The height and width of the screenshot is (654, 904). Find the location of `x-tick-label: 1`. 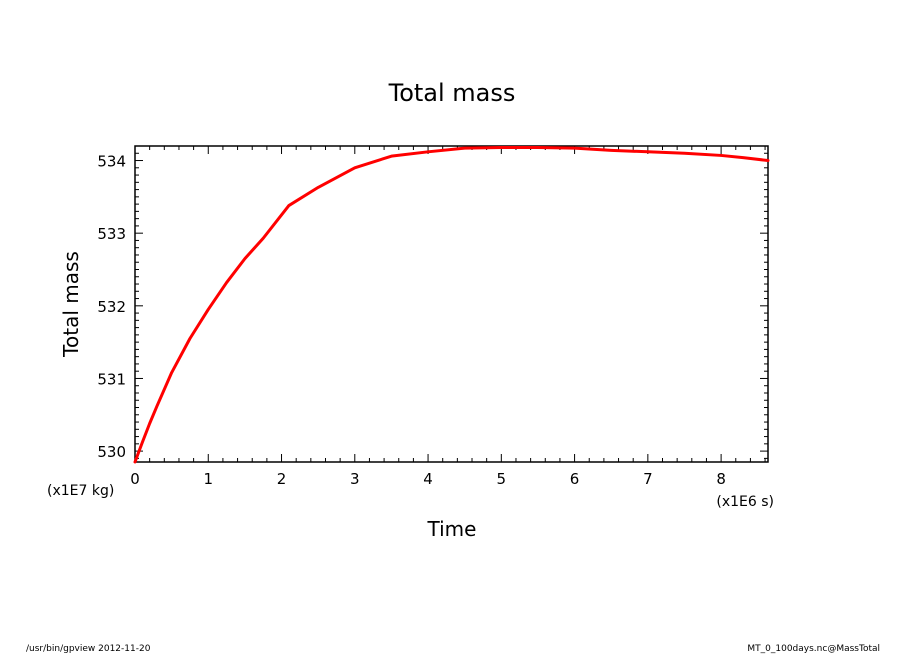

x-tick-label: 1 is located at coordinates (208, 479).